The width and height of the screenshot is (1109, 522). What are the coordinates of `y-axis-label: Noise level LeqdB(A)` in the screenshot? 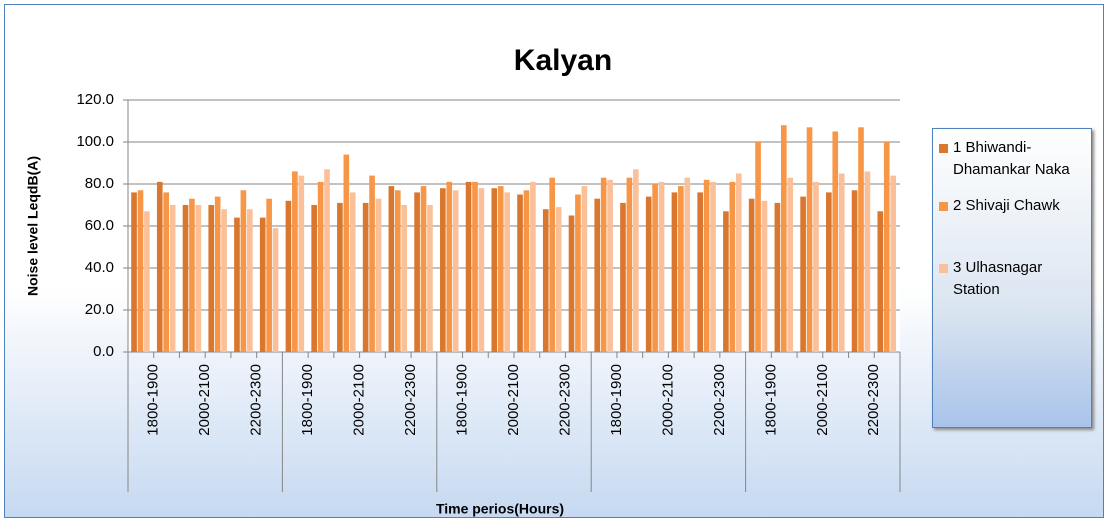 It's located at (33, 226).